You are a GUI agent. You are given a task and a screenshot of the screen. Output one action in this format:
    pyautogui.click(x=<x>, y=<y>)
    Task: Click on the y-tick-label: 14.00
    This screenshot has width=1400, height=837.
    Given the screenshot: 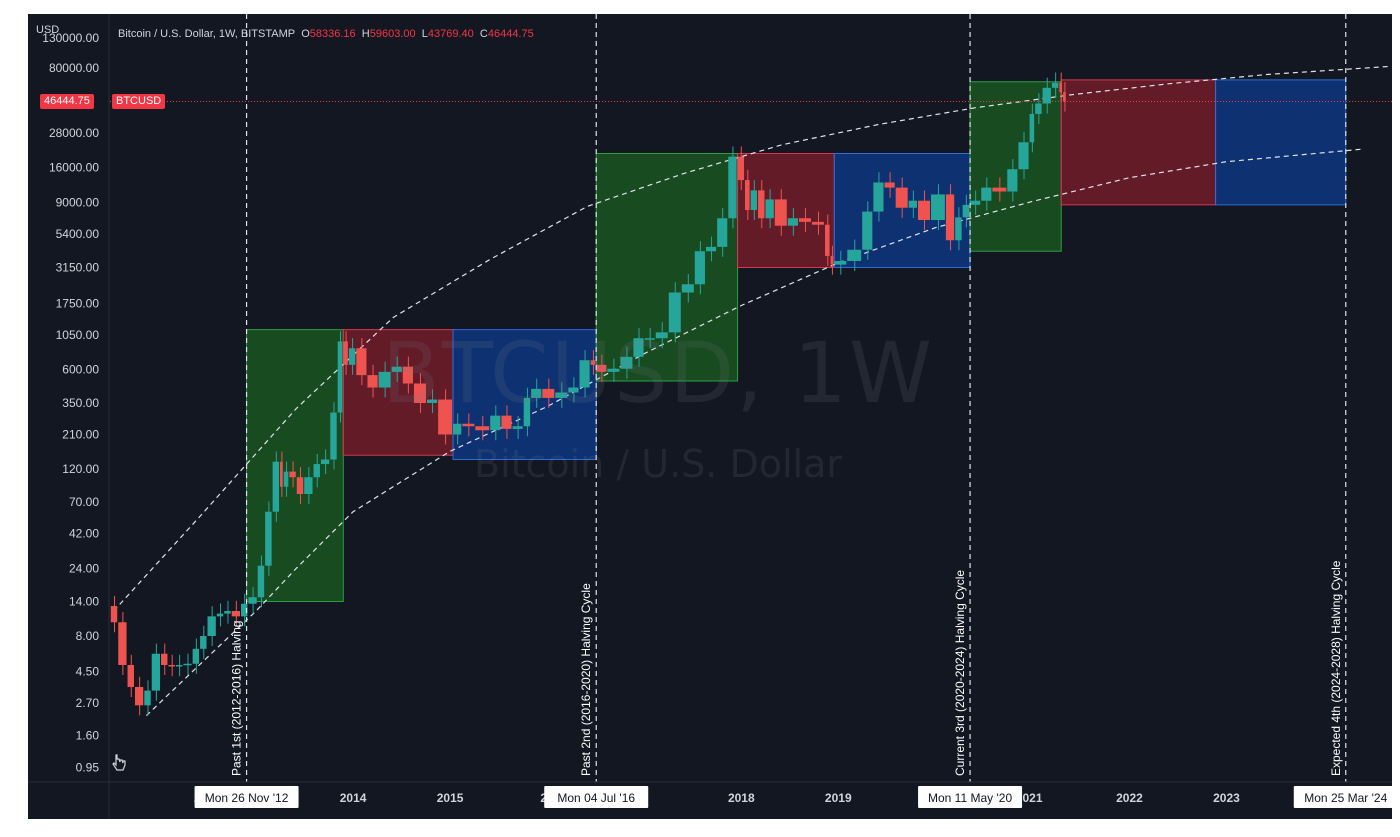 What is the action you would take?
    pyautogui.click(x=84, y=601)
    